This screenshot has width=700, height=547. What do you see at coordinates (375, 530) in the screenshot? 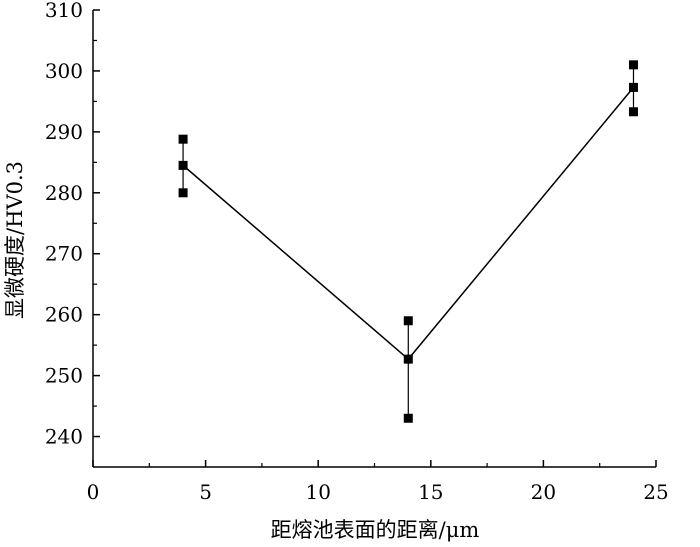
I see `x-axis-title: 距熔池表面的距离/μm` at bounding box center [375, 530].